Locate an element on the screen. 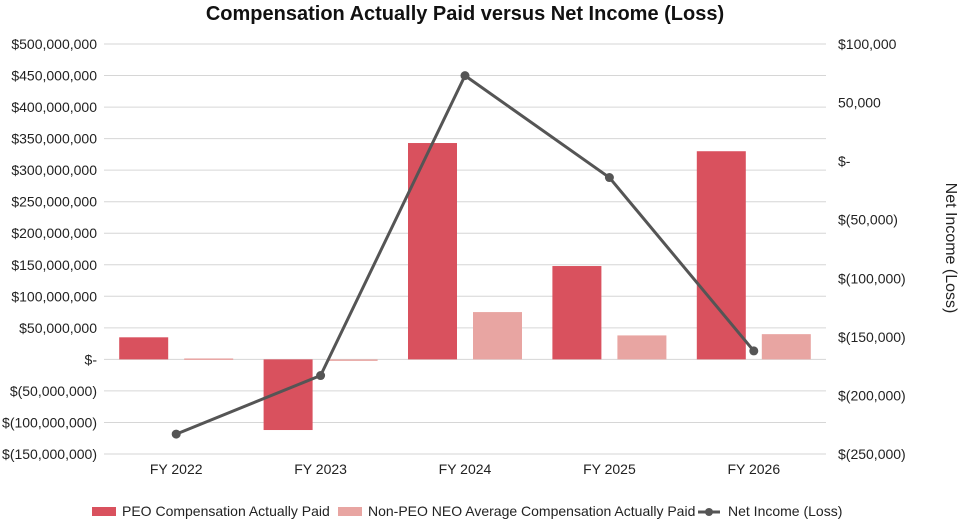  left-tick-label: $100,000,000 is located at coordinates (54, 296).